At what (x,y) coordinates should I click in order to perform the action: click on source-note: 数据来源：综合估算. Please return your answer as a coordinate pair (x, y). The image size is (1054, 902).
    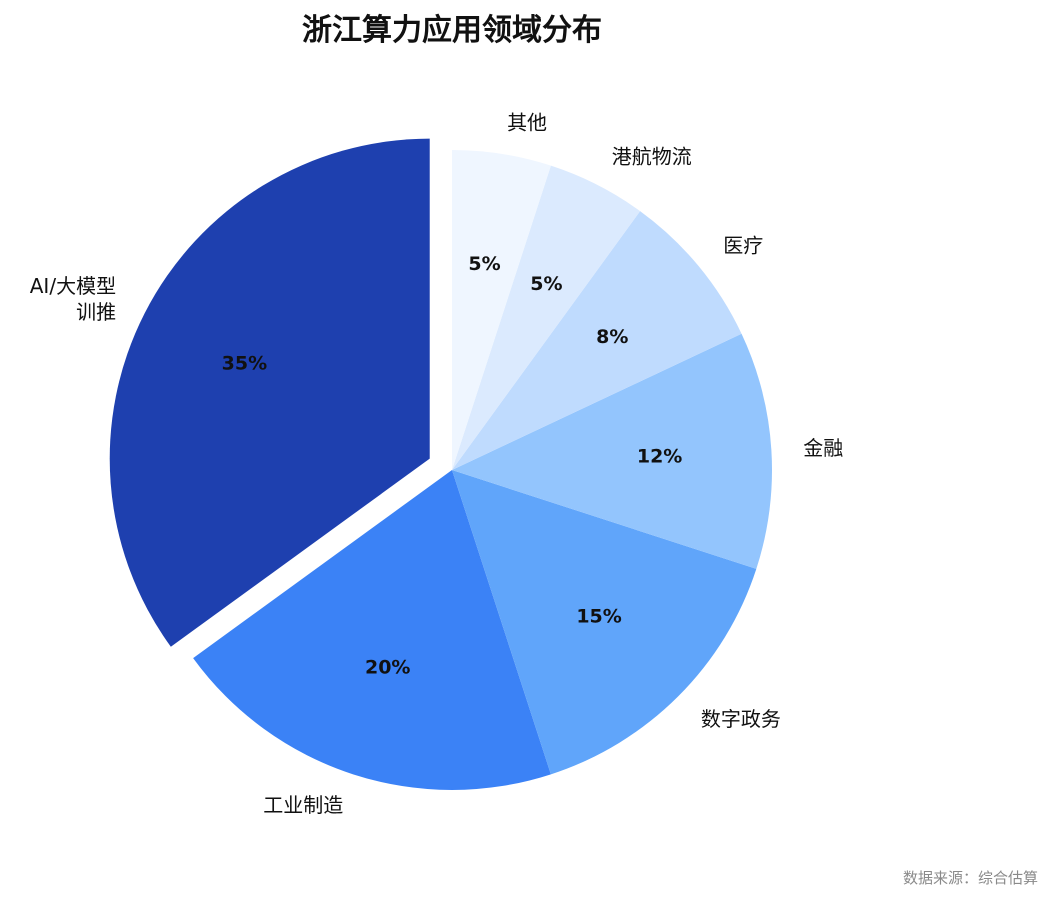
    Looking at the image, I should click on (970, 878).